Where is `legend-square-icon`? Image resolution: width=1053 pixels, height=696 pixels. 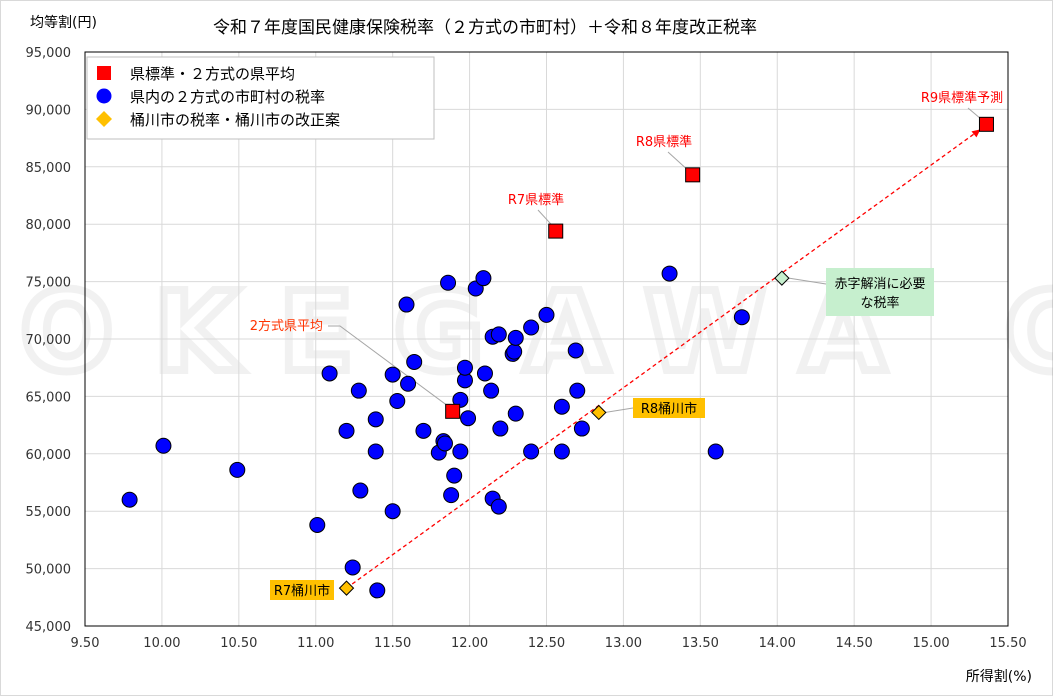 legend-square-icon is located at coordinates (104, 73).